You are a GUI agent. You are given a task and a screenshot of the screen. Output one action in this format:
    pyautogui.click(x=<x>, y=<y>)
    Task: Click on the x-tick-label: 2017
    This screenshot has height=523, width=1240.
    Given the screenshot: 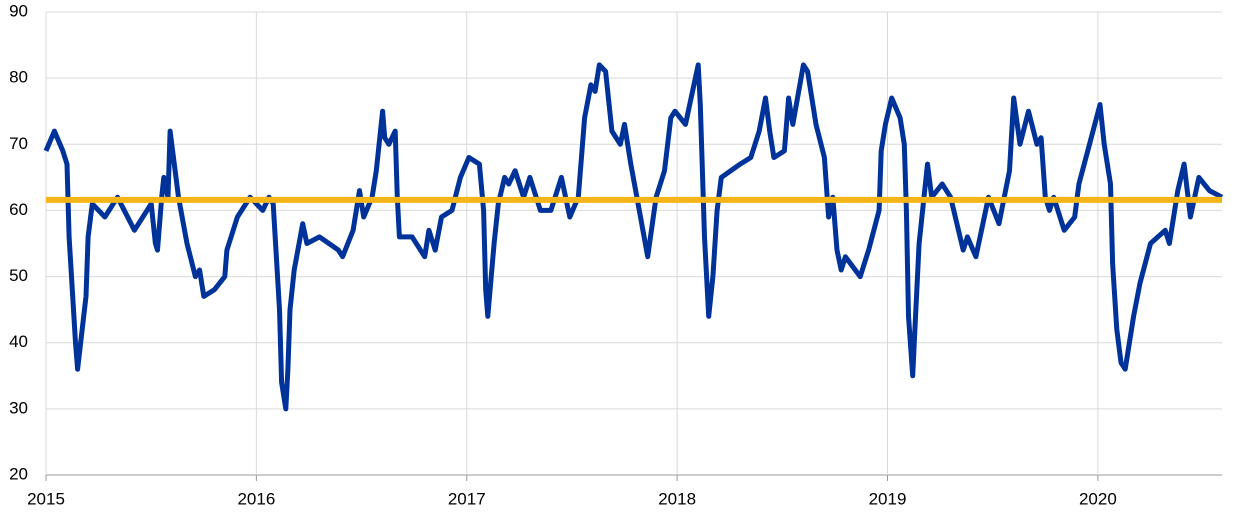 What is the action you would take?
    pyautogui.click(x=467, y=498)
    